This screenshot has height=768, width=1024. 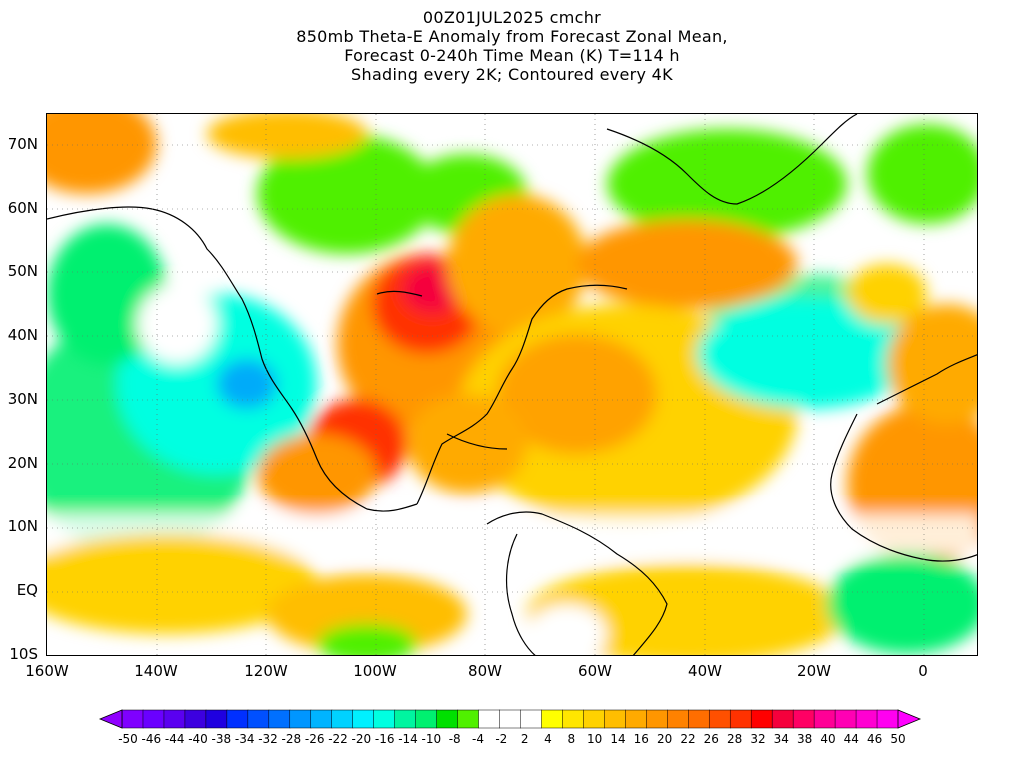 I want to click on colorbar-label: 26, so click(x=711, y=739).